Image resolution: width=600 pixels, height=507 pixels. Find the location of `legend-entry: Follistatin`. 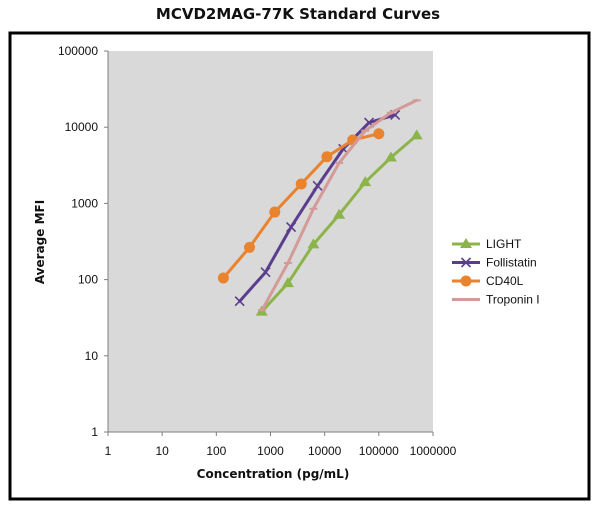

legend-entry: Follistatin is located at coordinates (494, 263).